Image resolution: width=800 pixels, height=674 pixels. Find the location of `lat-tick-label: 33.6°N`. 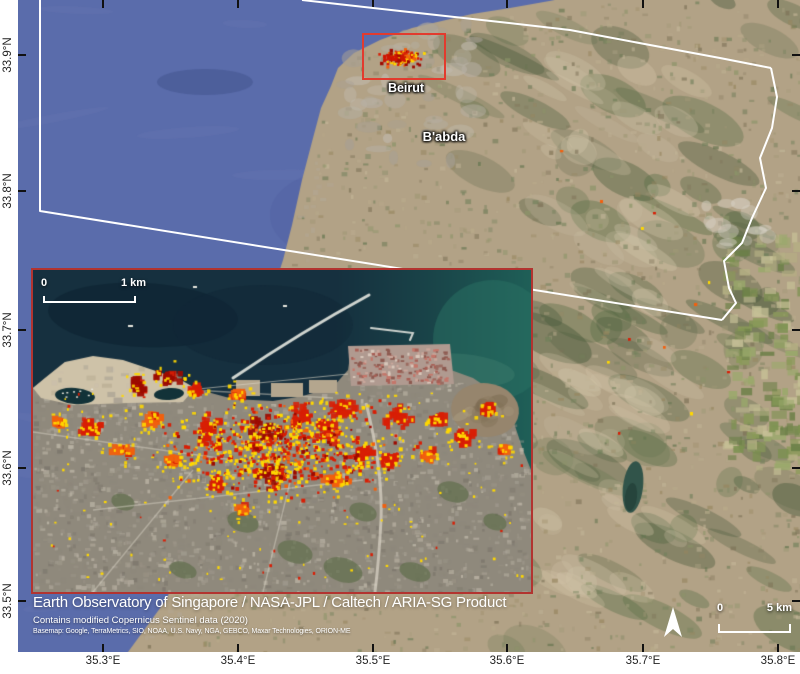

lat-tick-label: 33.6°N is located at coordinates (8, 468).